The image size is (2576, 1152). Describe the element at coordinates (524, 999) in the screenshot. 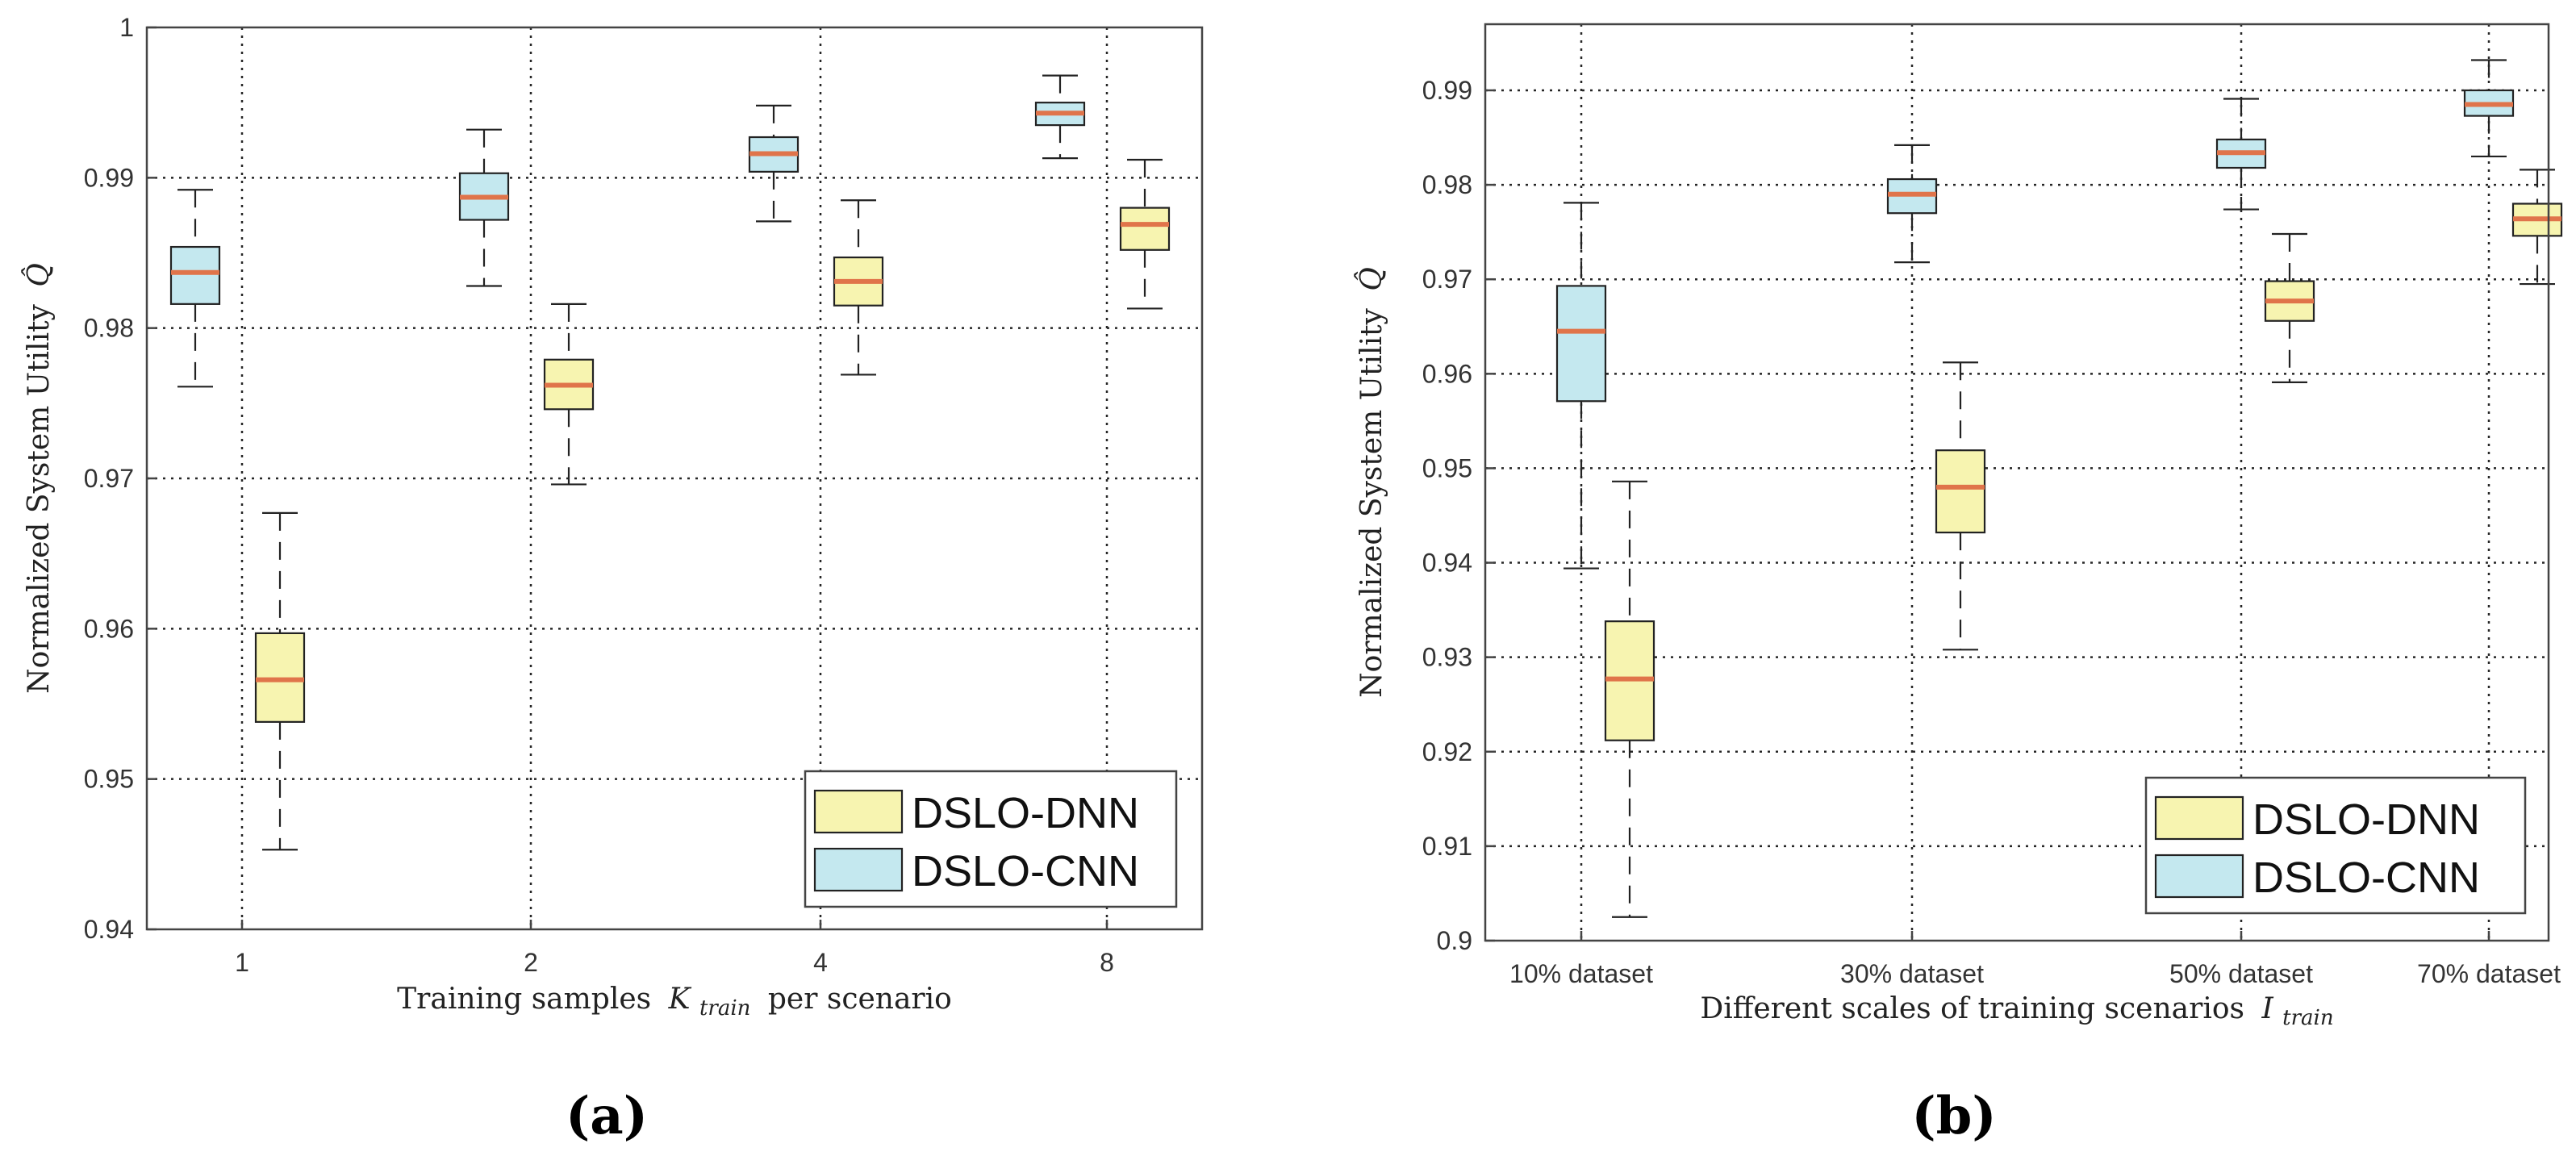

I see `x-axis-label-a-text: Training samples` at that location.